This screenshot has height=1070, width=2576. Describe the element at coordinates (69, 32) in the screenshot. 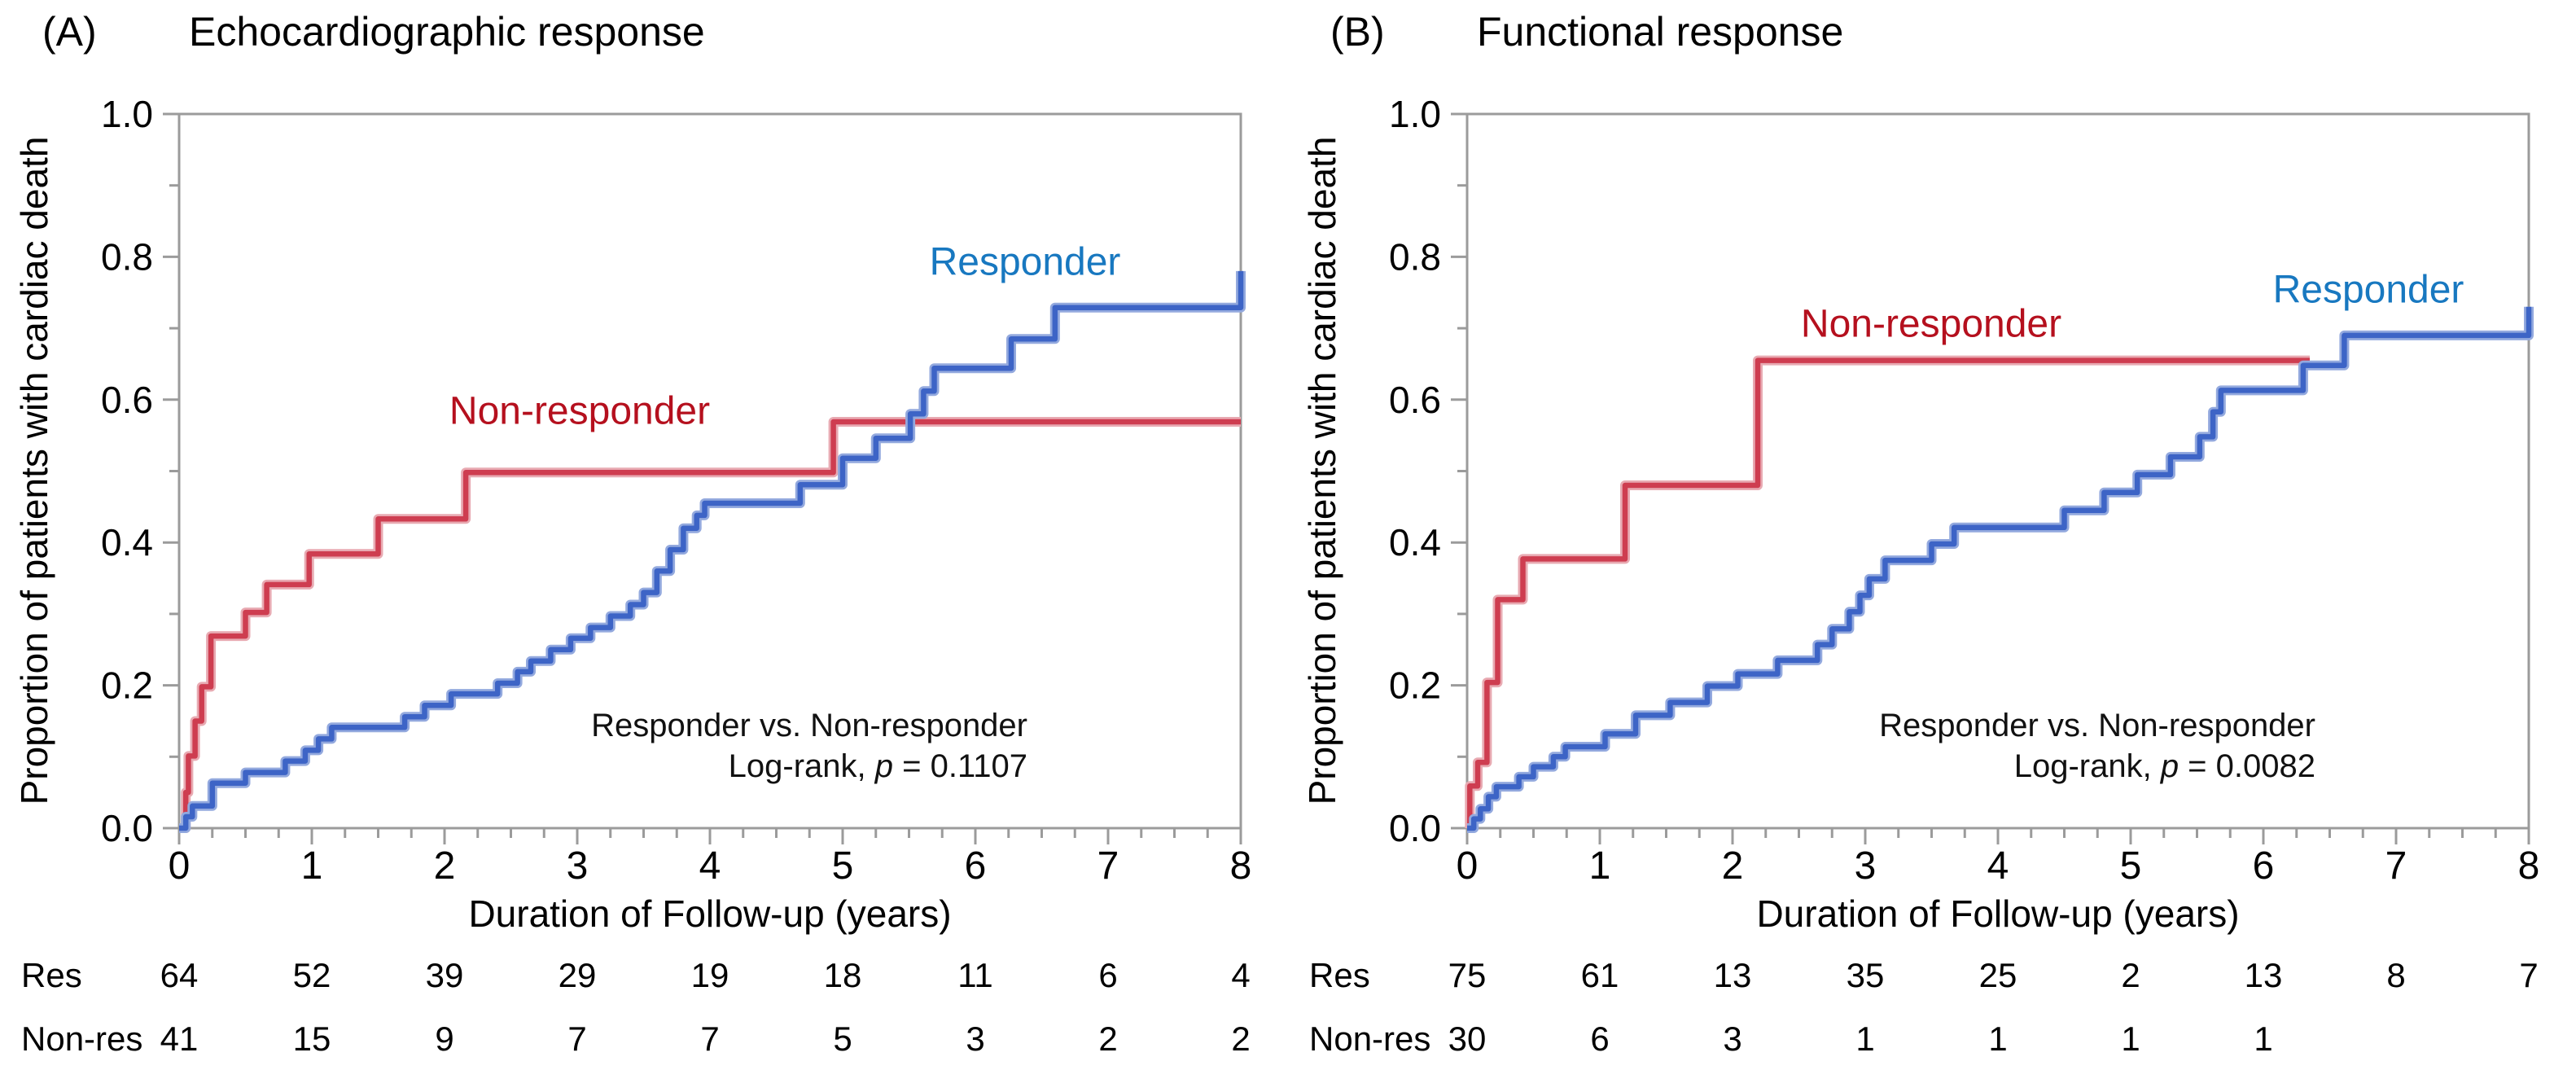

I see `panel-a-tag: (A)` at that location.